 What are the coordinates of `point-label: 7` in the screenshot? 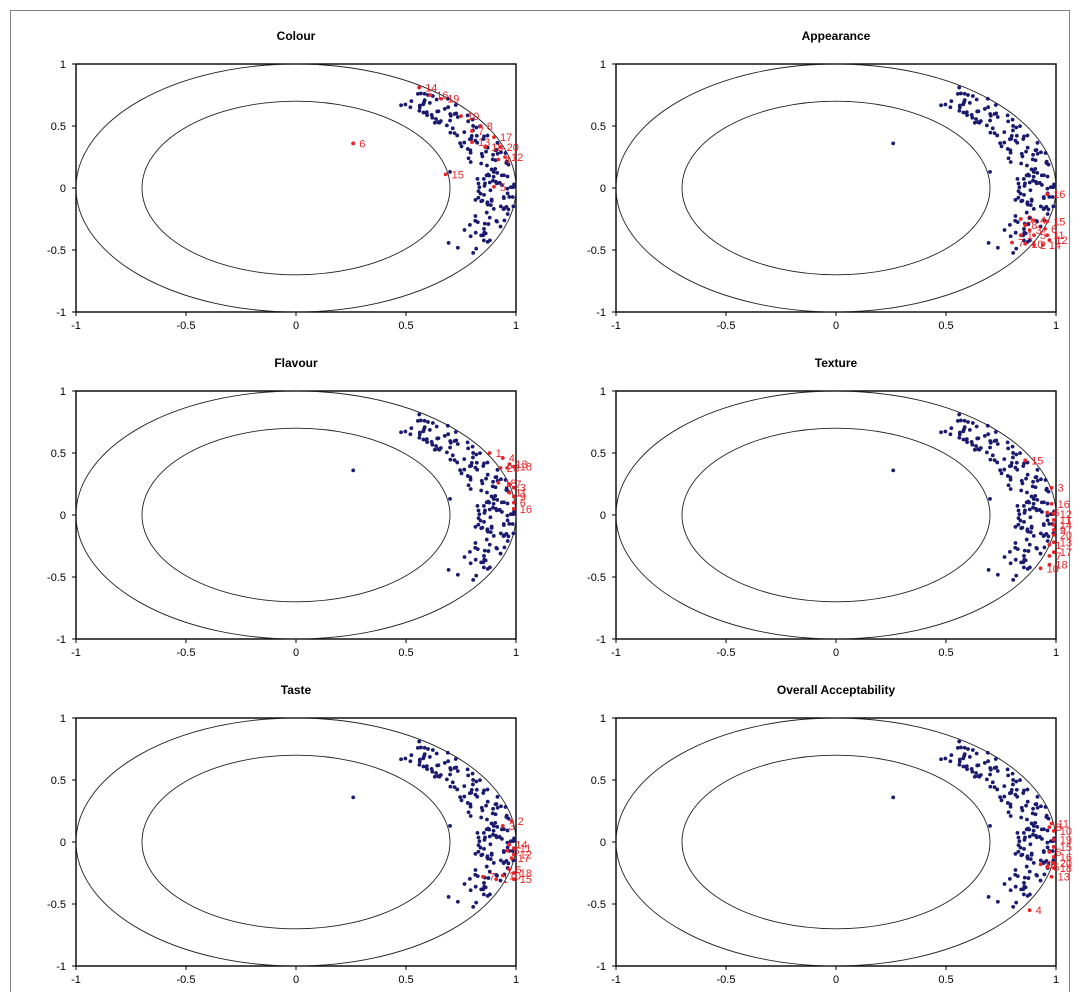 It's located at (1058, 557).